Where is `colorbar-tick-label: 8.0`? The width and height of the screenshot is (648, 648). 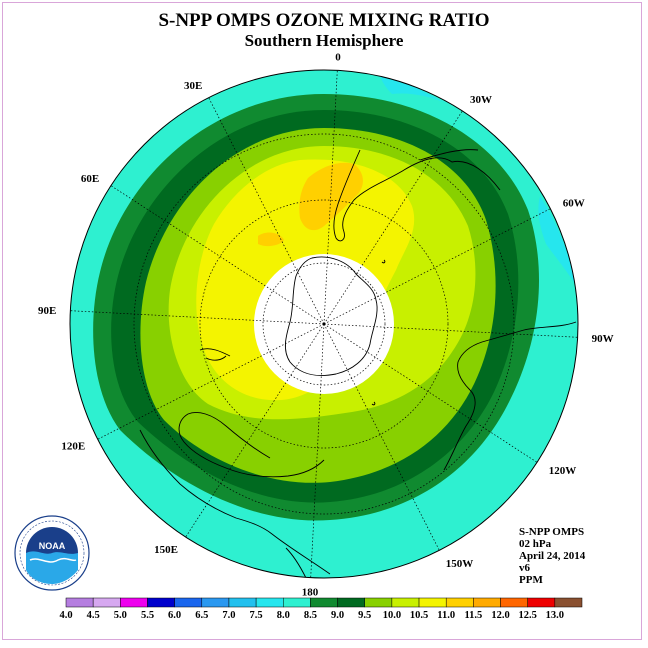
colorbar-tick-label: 8.0 is located at coordinates (283, 615).